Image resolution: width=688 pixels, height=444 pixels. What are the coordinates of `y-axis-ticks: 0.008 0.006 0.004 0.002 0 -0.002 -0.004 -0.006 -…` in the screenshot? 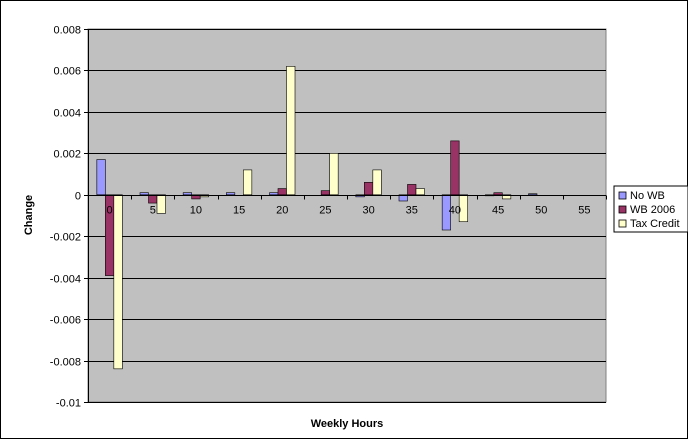 It's located at (69, 217).